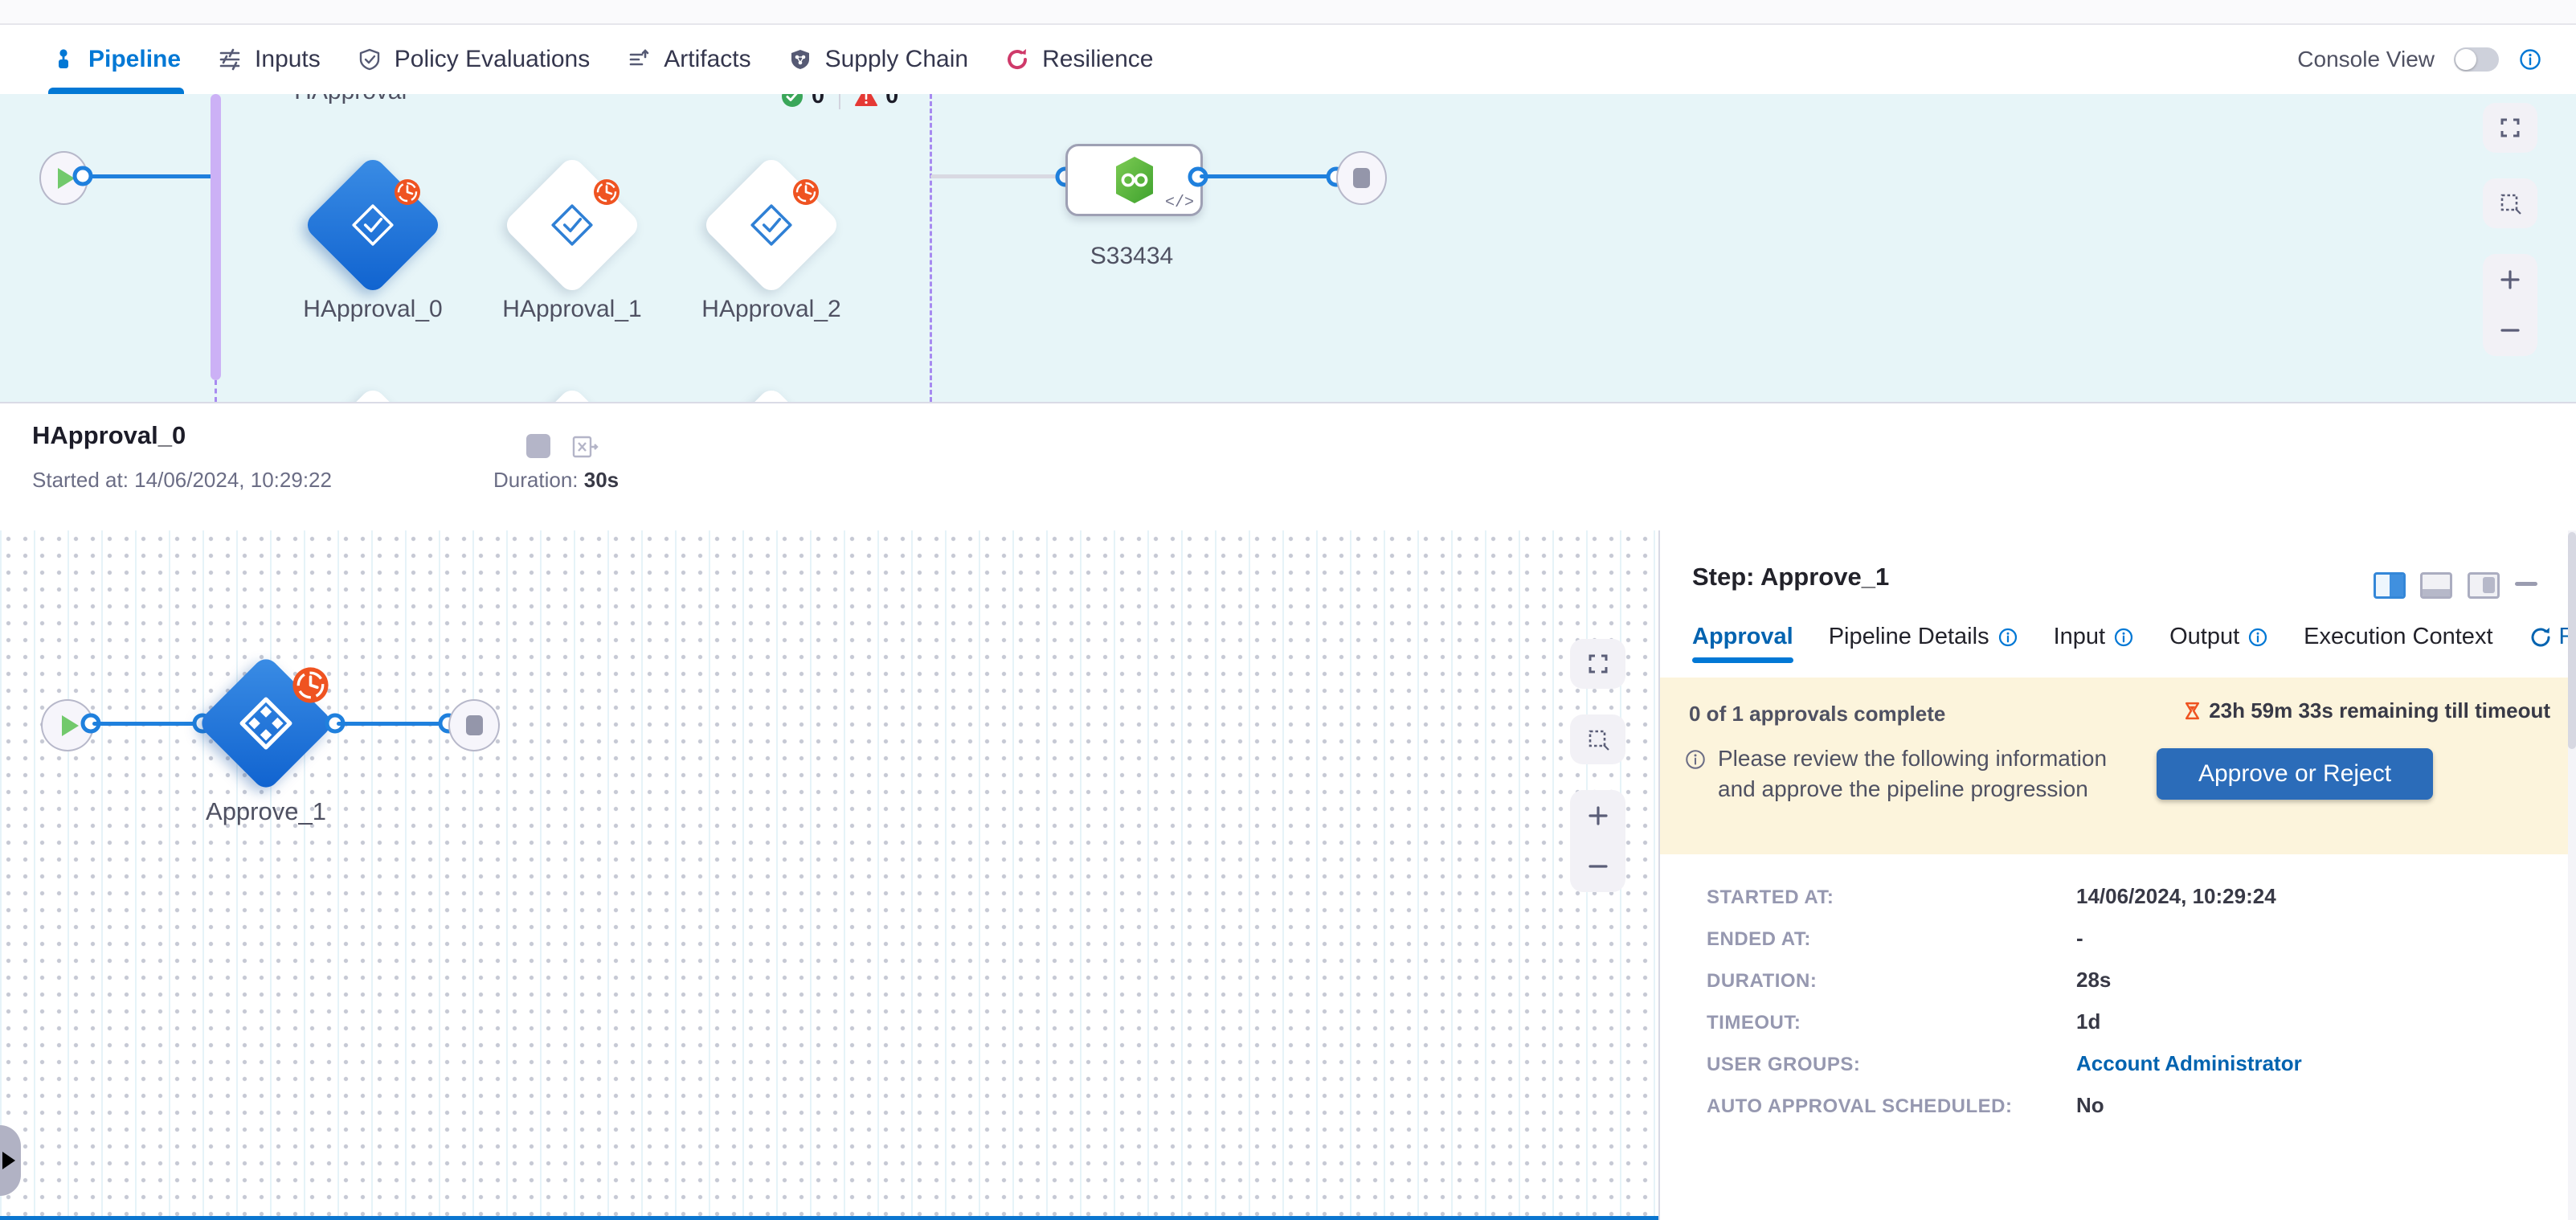 The height and width of the screenshot is (1220, 2576). I want to click on console-view-label: Console View, so click(2366, 60).